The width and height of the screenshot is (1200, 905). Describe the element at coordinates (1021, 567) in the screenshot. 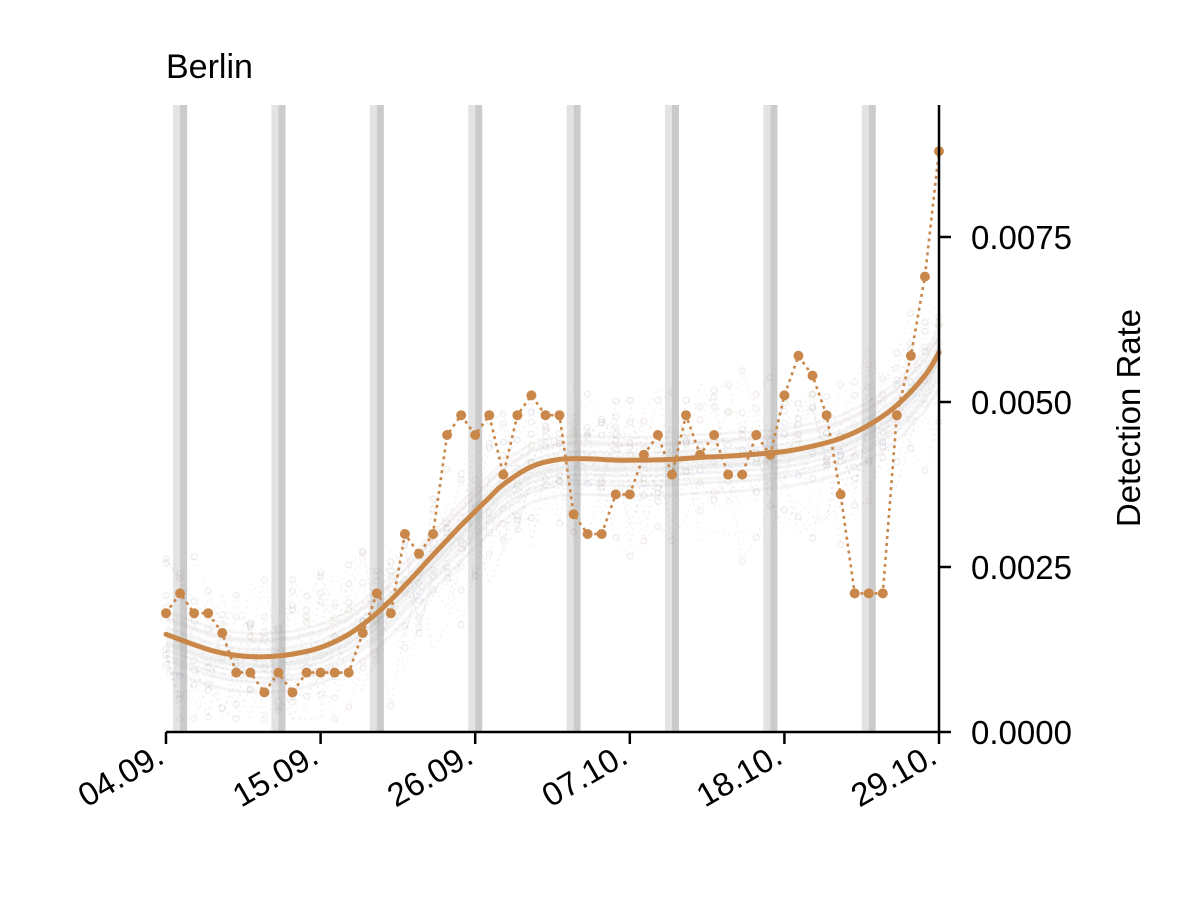

I see `y-tick-label: 0.0025` at that location.